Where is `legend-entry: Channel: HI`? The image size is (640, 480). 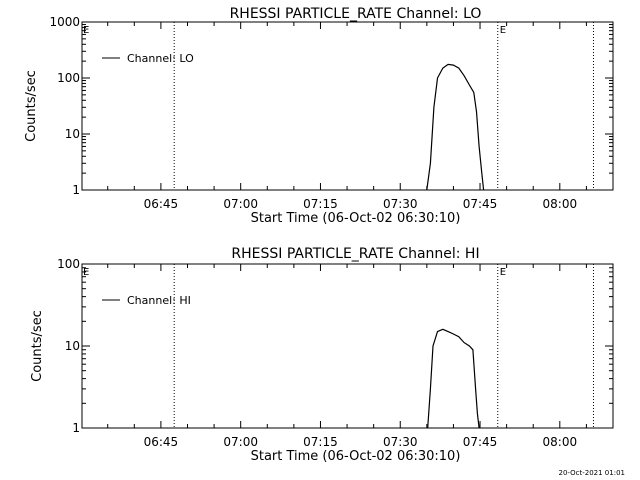 legend-entry: Channel: HI is located at coordinates (159, 300).